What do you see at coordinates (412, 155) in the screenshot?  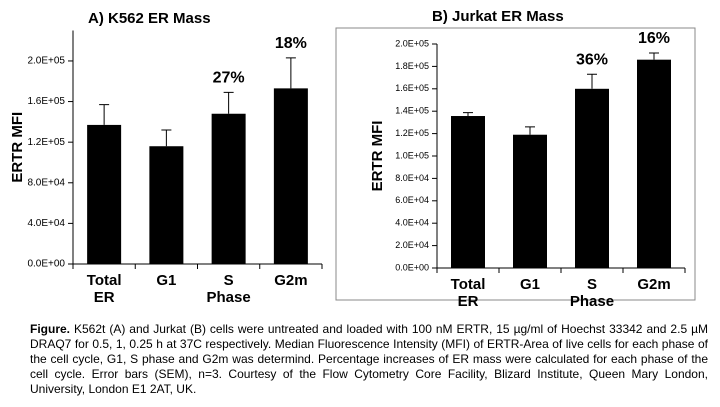 I see `y-tick-label: 1.0E+05` at bounding box center [412, 155].